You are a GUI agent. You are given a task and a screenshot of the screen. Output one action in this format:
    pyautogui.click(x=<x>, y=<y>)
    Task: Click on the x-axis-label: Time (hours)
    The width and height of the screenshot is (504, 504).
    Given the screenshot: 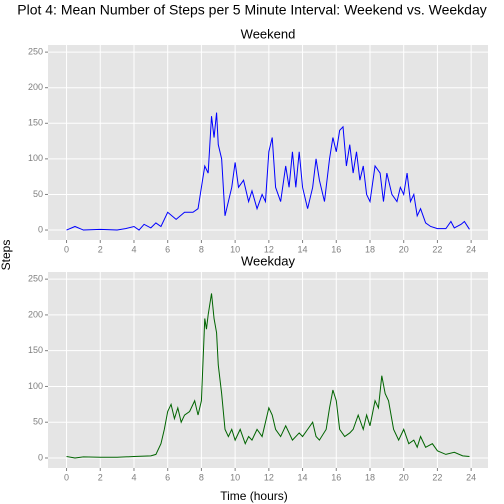 What is the action you would take?
    pyautogui.click(x=254, y=496)
    